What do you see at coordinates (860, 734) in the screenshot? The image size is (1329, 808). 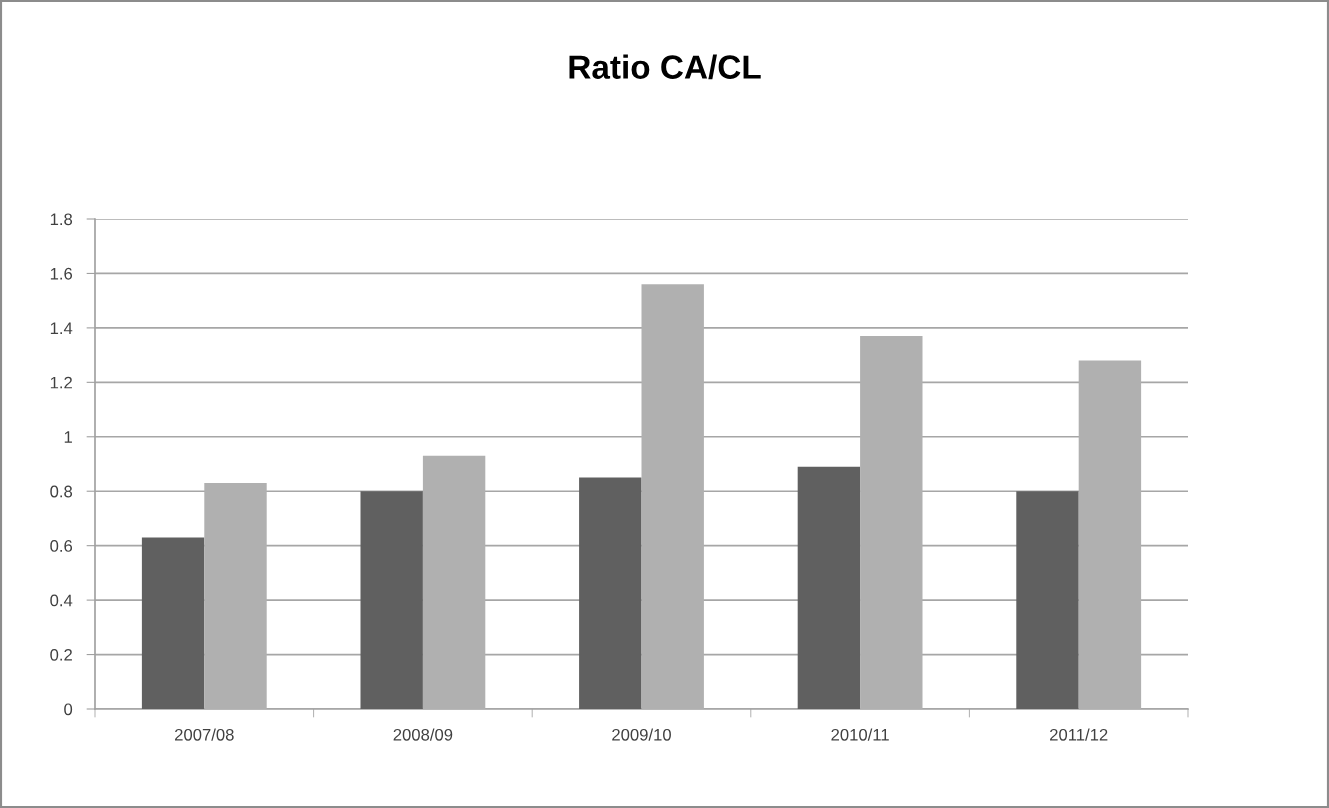 I see `x-tick-label: 2010/11` at bounding box center [860, 734].